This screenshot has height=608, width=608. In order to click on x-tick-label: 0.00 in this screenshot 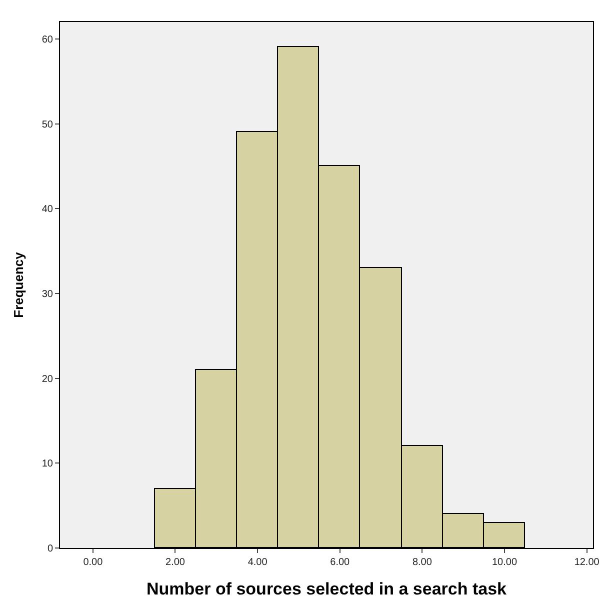, I will do `click(93, 562)`.